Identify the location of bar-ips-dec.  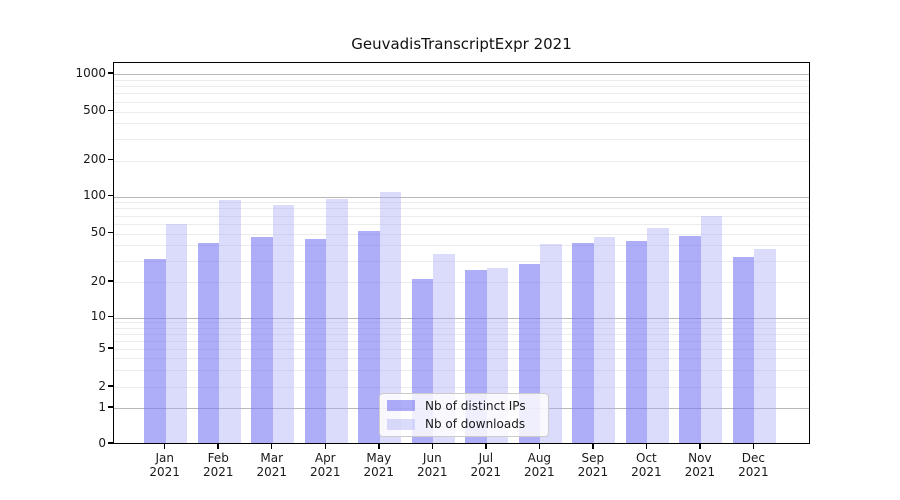
(743, 350).